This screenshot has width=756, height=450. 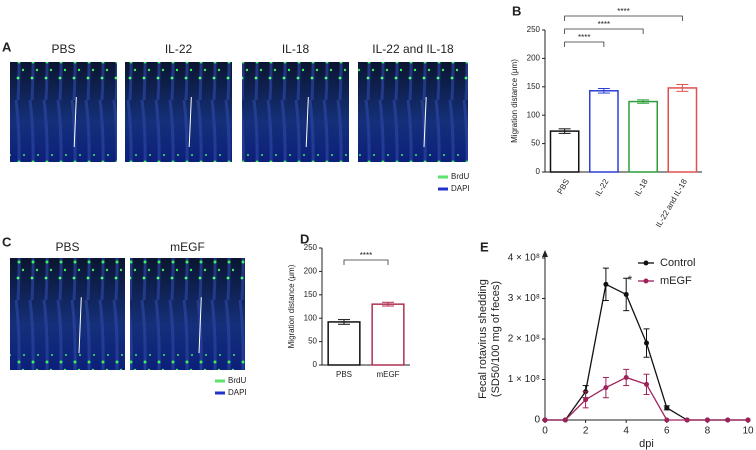 I want to click on x-tick-label: IL-18, so click(x=641, y=187).